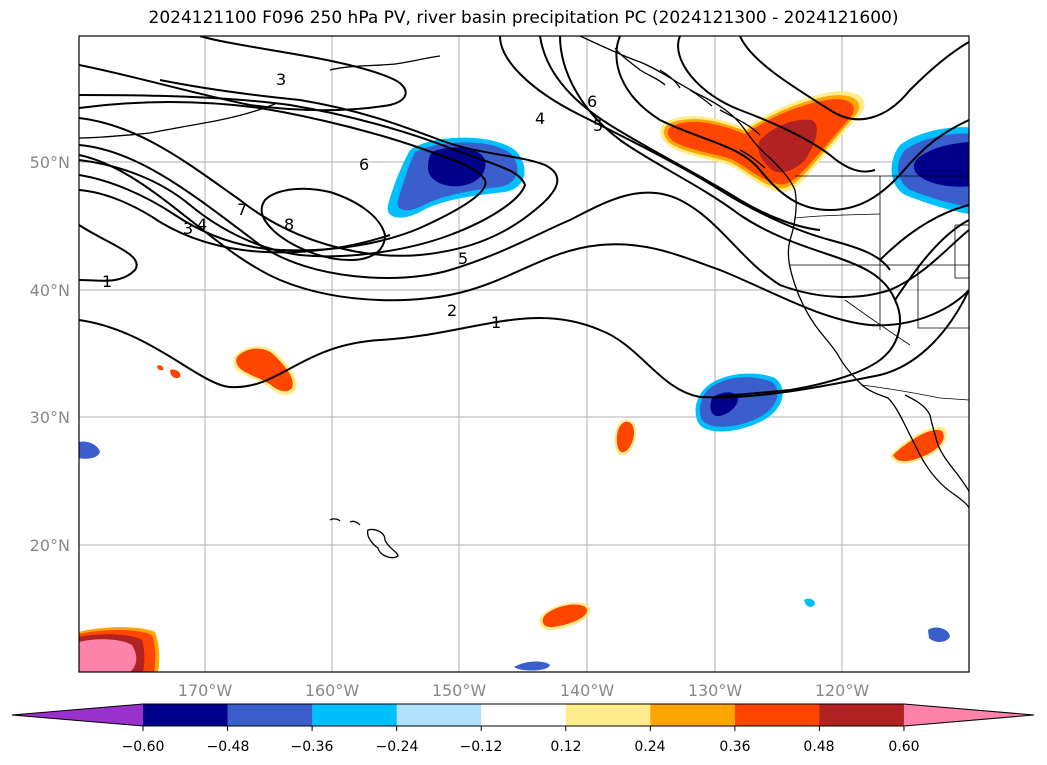 The image size is (1047, 765). What do you see at coordinates (119, 649) in the screenshot?
I see `positive-anomaly-west-edge` at bounding box center [119, 649].